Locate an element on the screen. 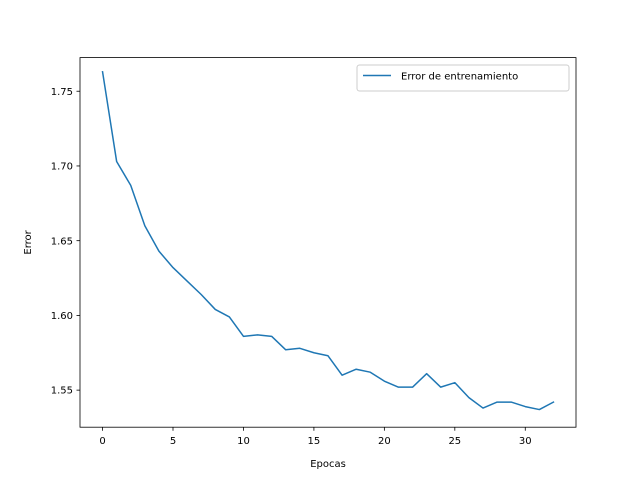 This screenshot has width=640, height=480. y-tick-label: 1.65 is located at coordinates (62, 241).